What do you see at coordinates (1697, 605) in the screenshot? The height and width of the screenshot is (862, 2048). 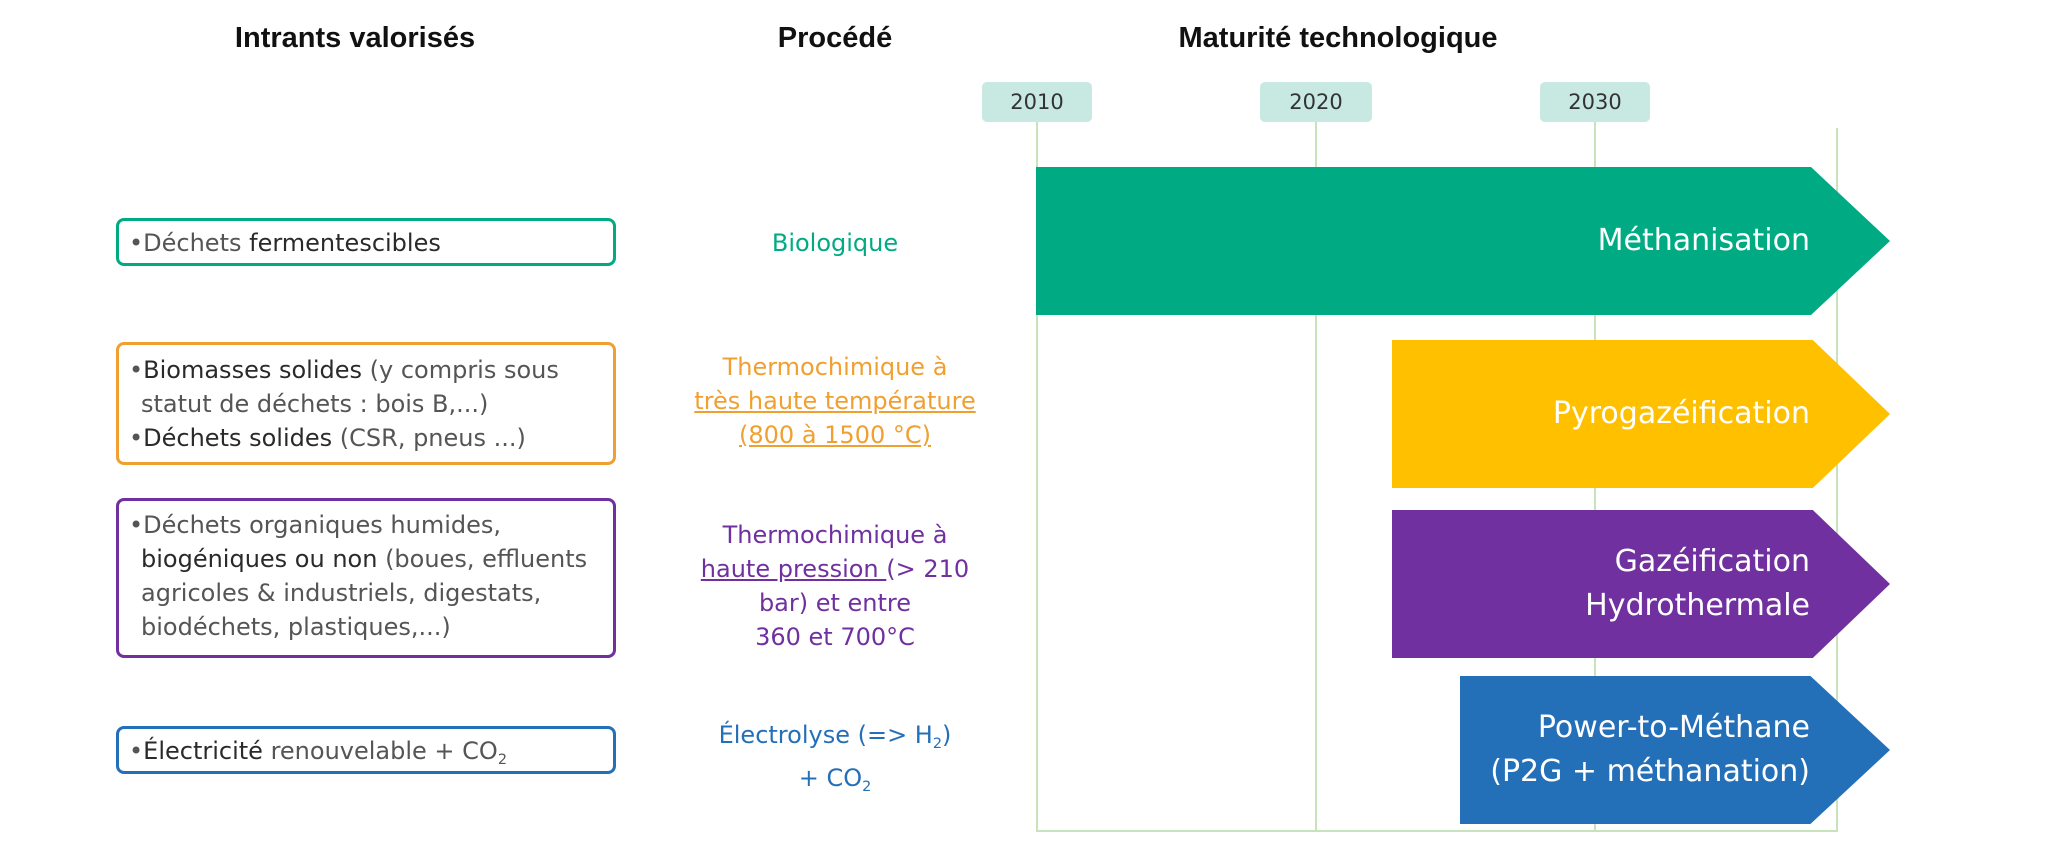 I see `arrow-label-line2: Hydrothermale` at bounding box center [1697, 605].